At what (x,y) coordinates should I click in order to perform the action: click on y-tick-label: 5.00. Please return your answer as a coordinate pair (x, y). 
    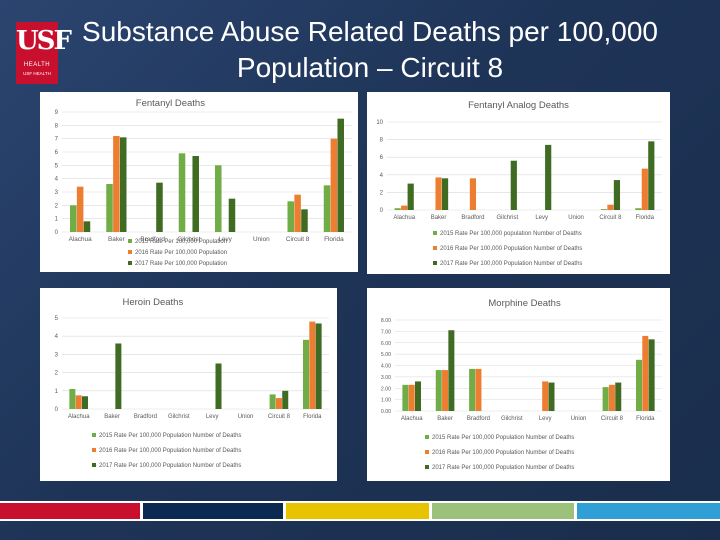
    Looking at the image, I should click on (386, 355).